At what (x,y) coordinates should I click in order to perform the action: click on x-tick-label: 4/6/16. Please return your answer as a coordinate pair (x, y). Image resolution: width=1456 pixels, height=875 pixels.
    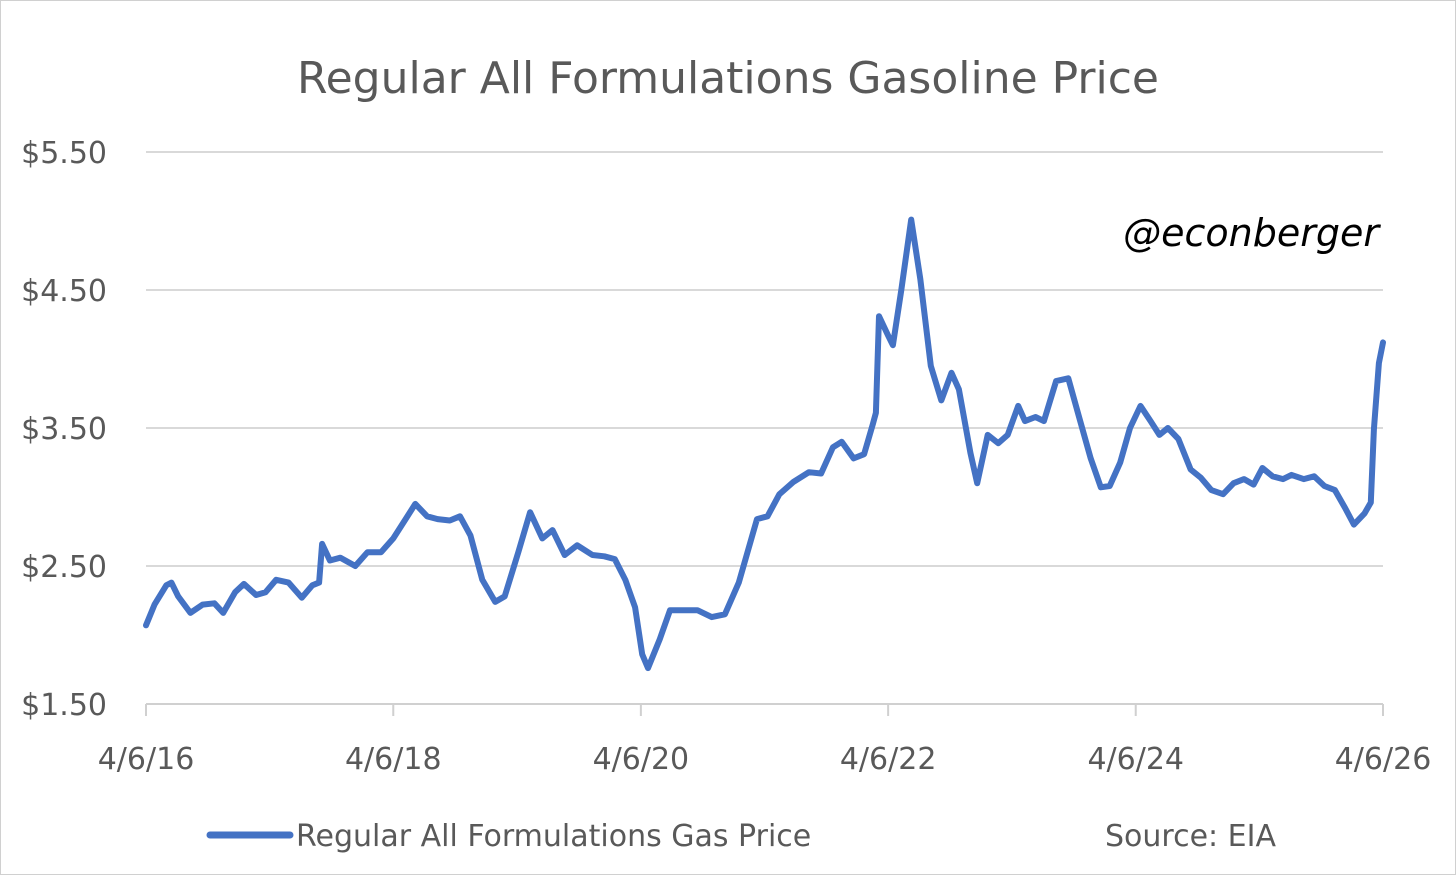
    Looking at the image, I should click on (146, 759).